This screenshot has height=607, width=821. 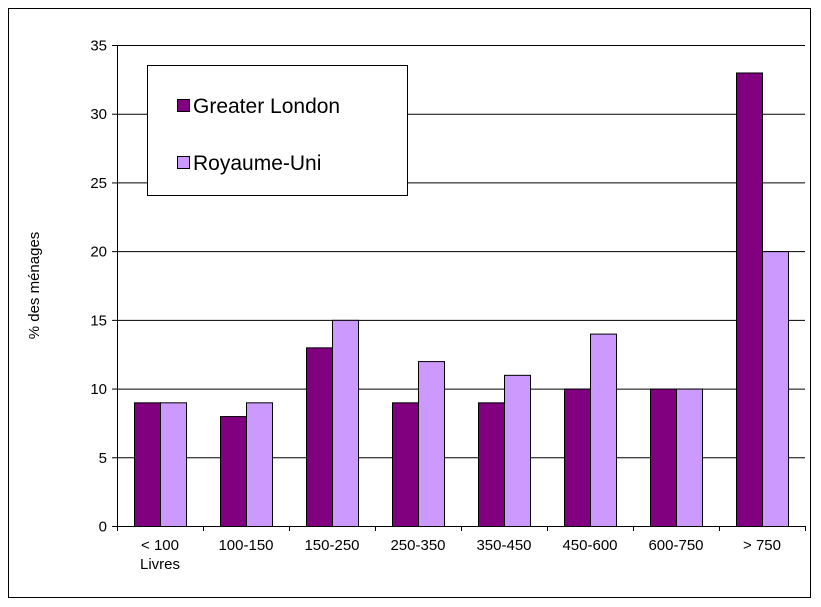 I want to click on legend: Greater London Royaume-Uni, so click(x=277, y=130).